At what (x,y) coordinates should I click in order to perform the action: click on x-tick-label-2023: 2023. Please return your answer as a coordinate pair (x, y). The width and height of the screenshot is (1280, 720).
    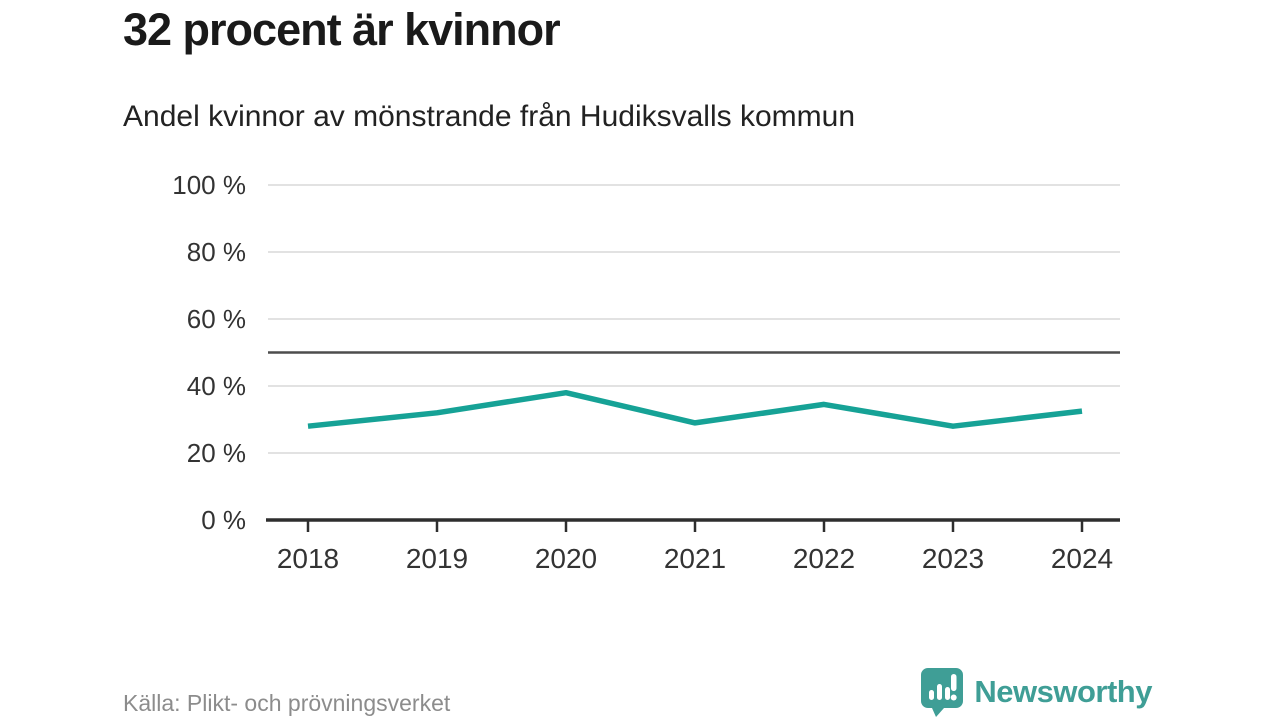
    Looking at the image, I should click on (953, 558).